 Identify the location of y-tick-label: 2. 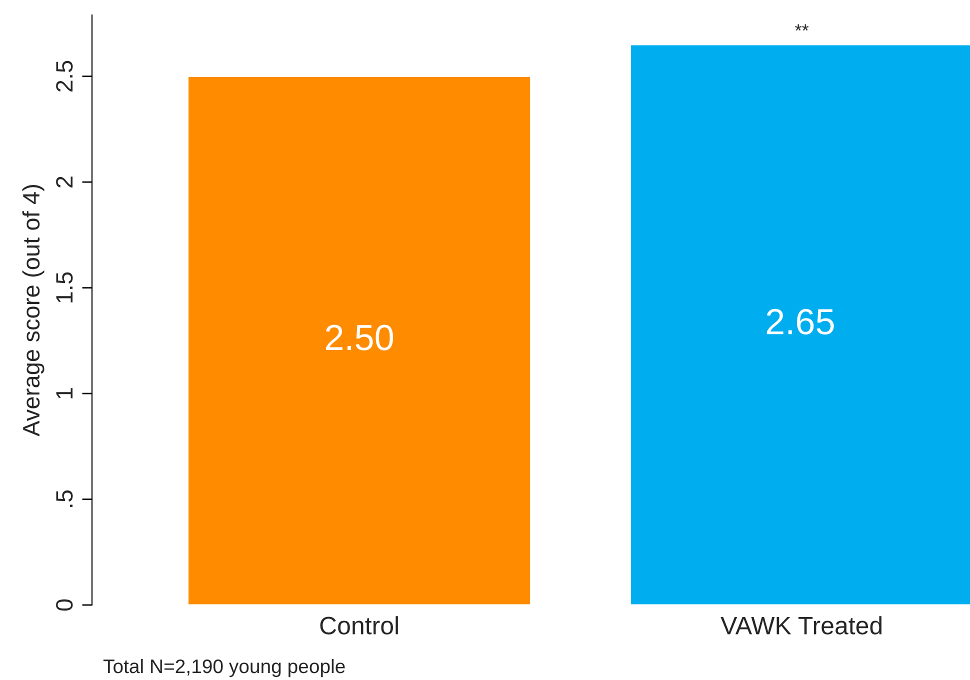
(64, 182).